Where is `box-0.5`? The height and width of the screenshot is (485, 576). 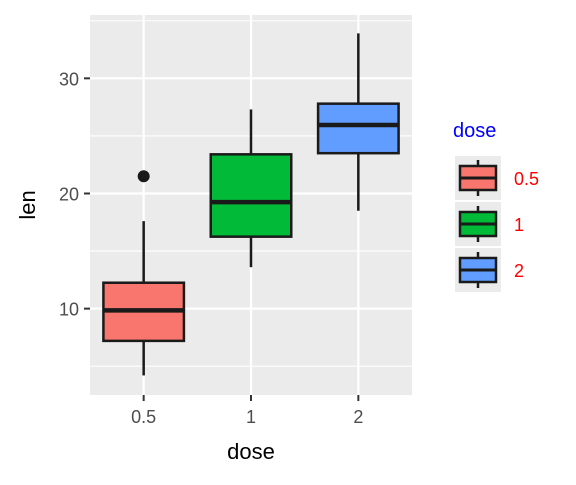
box-0.5 is located at coordinates (144, 273).